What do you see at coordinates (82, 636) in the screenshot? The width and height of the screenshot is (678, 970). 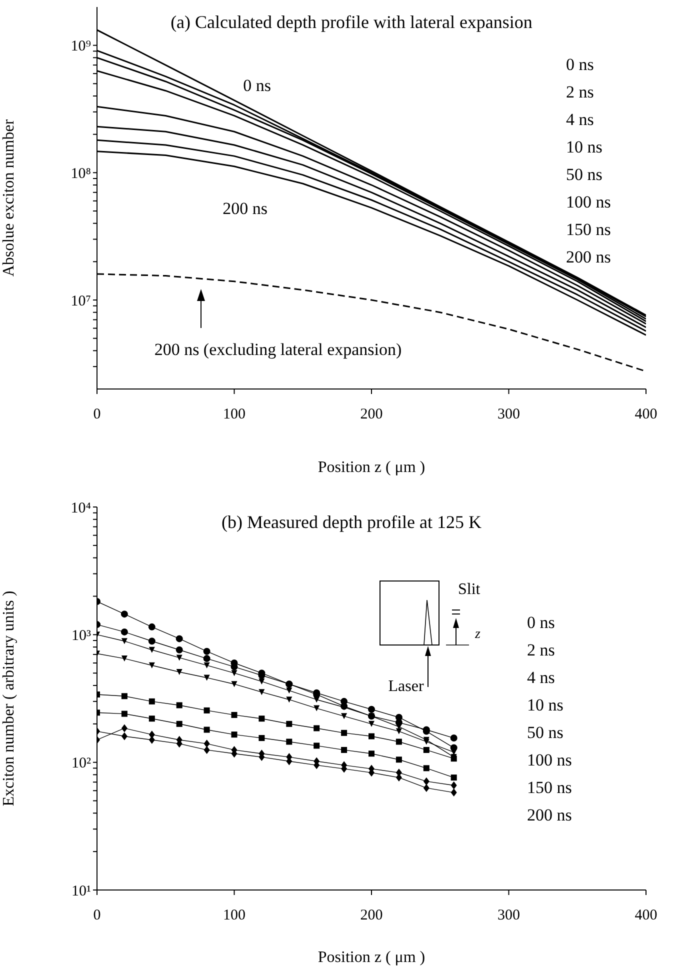 I see `y-tick-label: 10³` at bounding box center [82, 636].